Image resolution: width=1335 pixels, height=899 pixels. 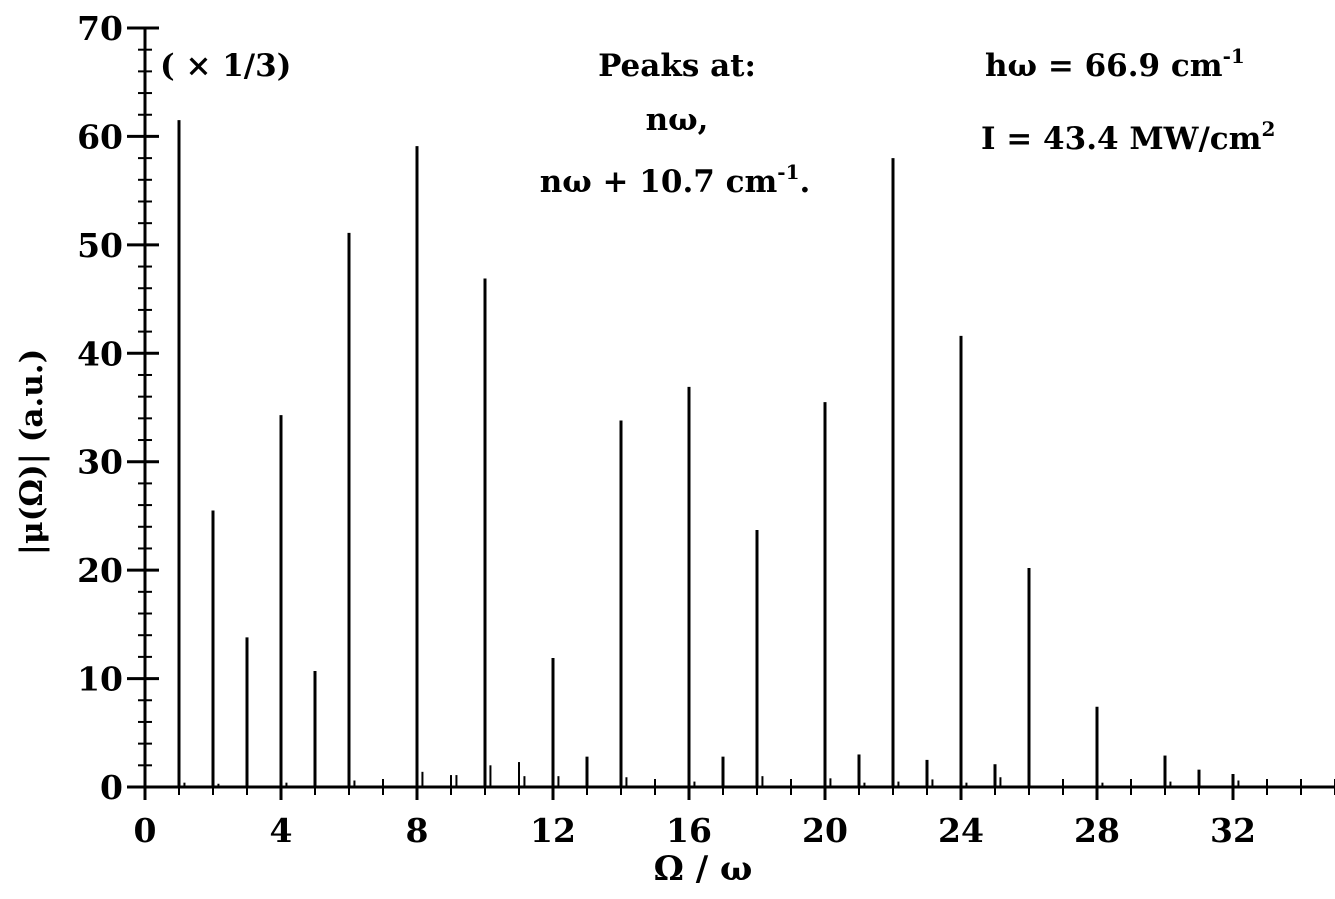 I want to click on x-tick-label: 28, so click(x=1097, y=830).